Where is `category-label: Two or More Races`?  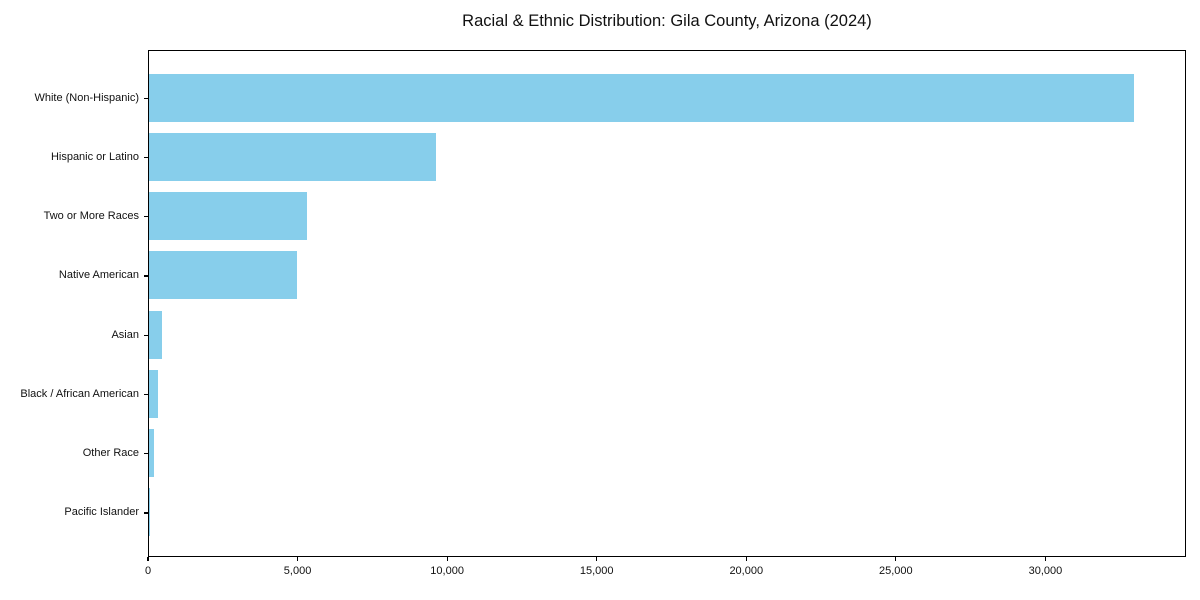
category-label: Two or More Races is located at coordinates (91, 216).